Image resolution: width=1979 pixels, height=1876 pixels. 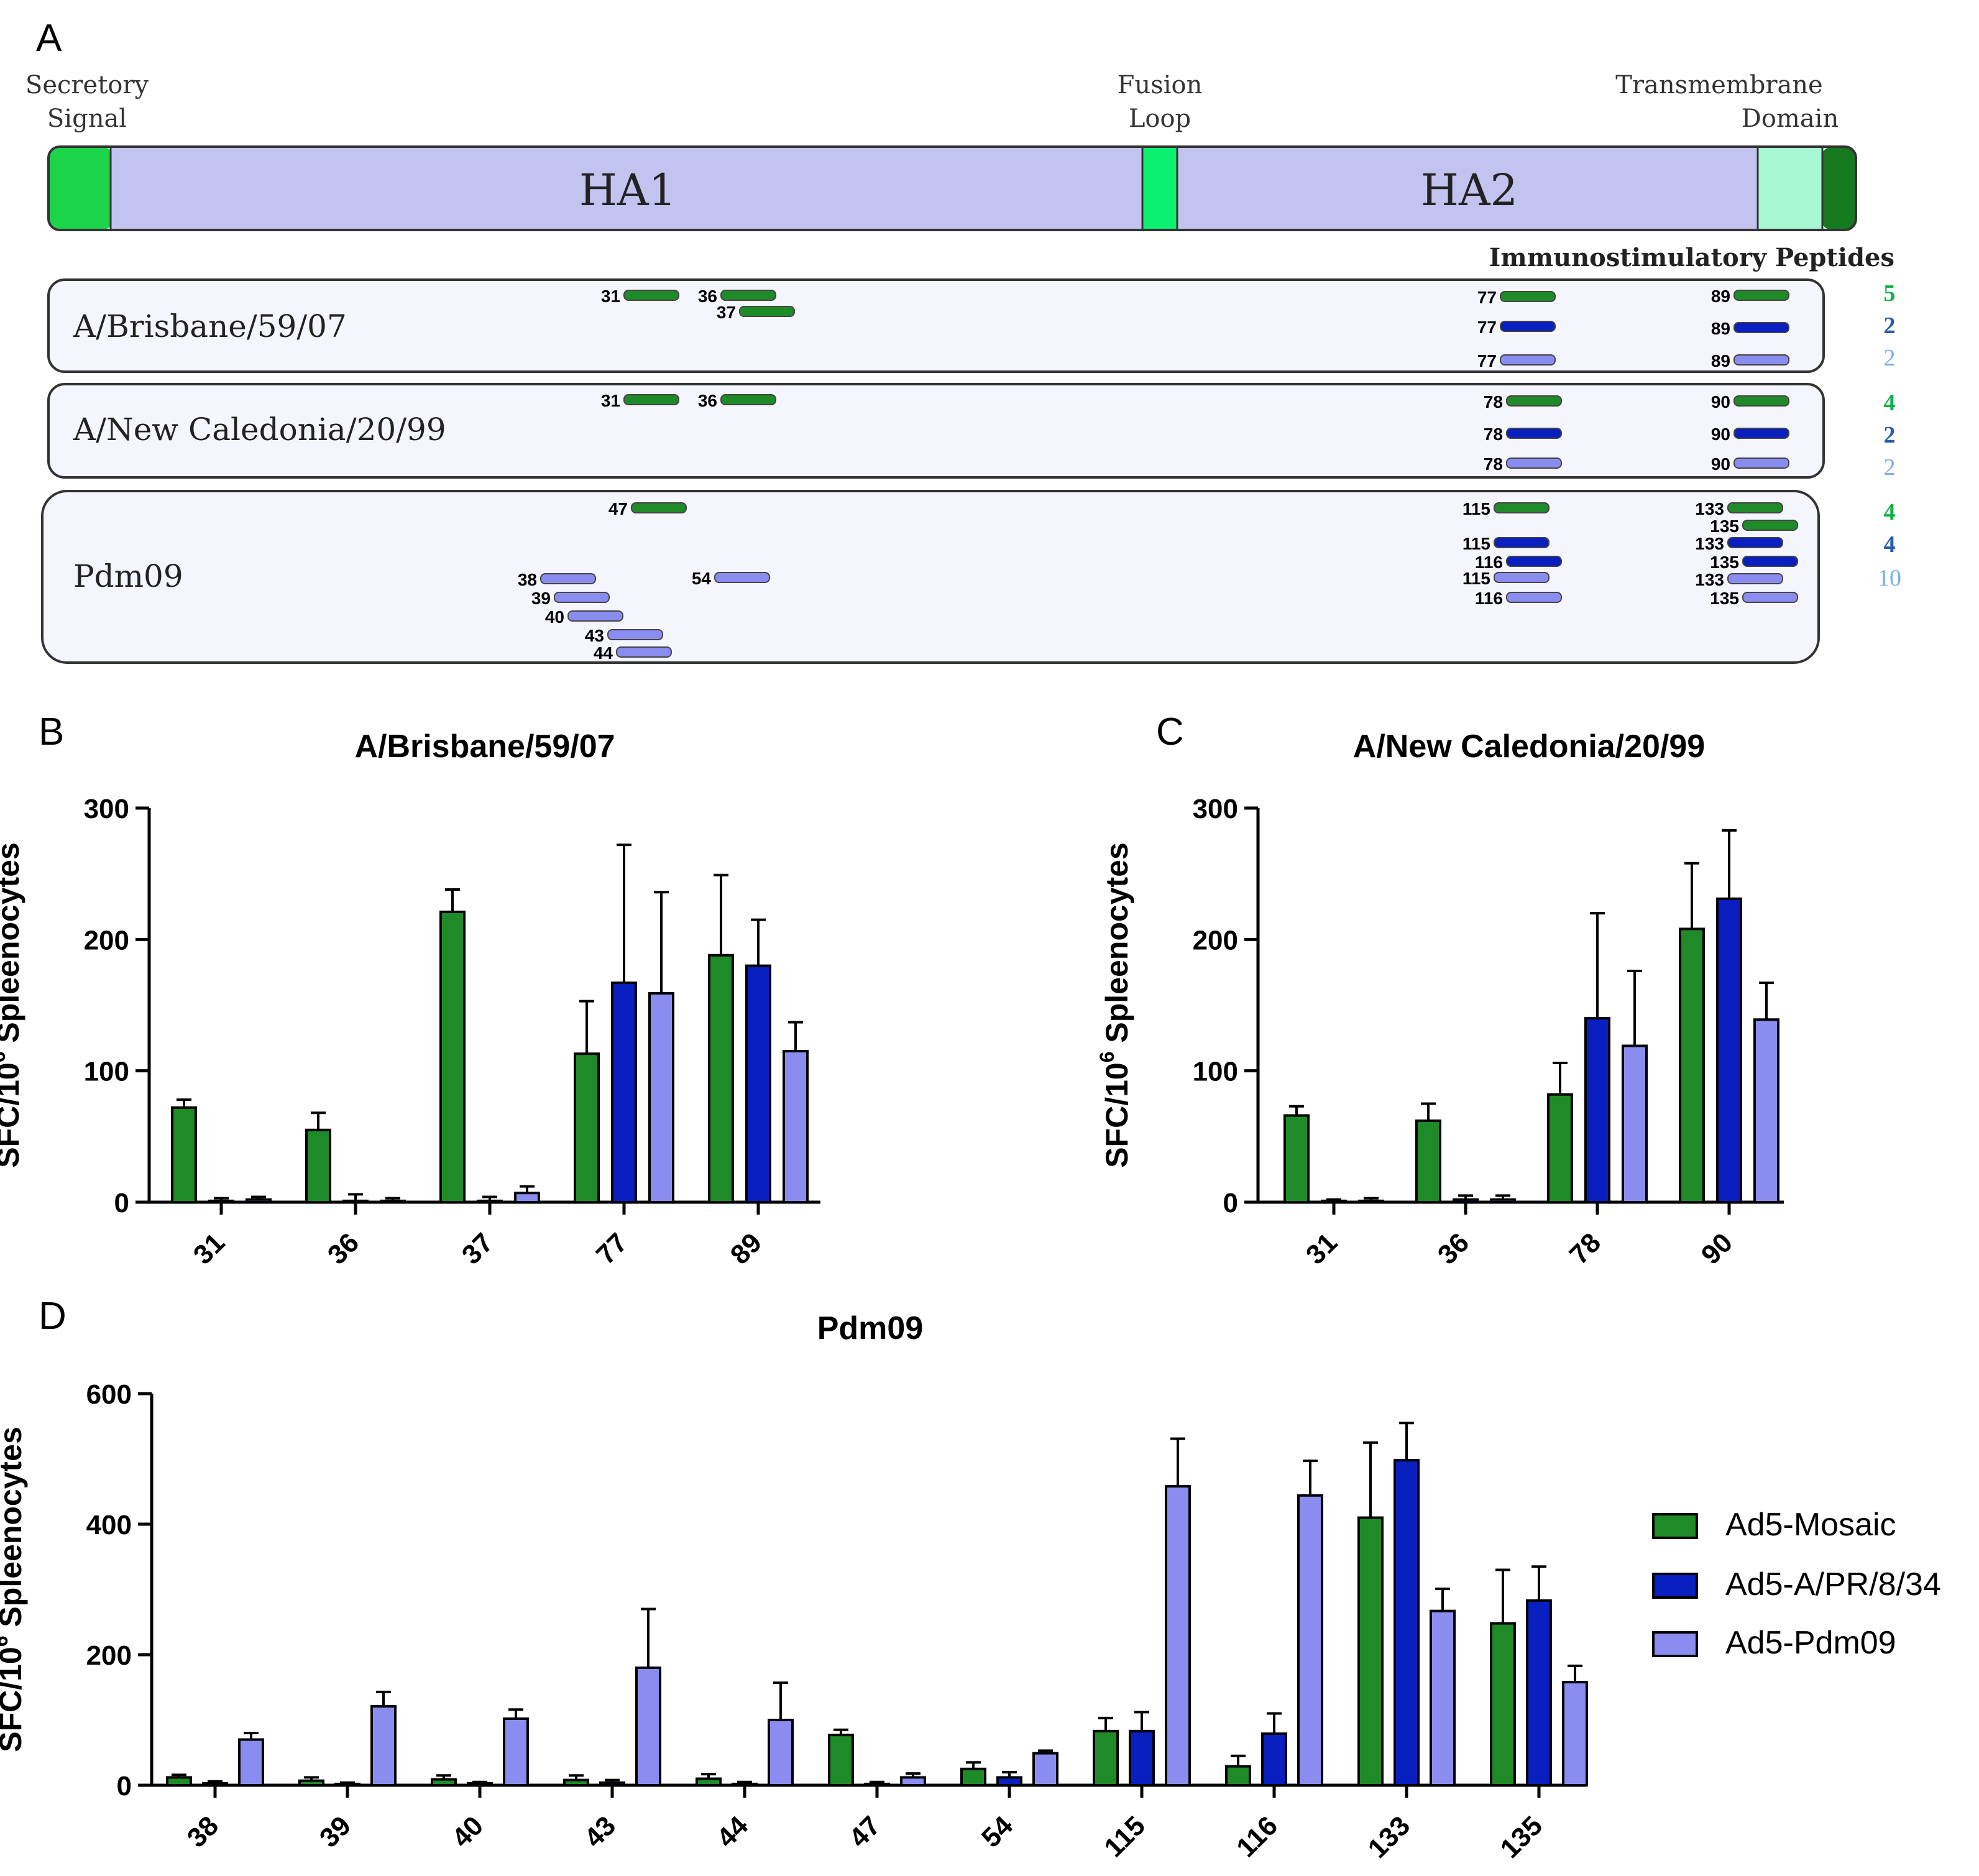 What do you see at coordinates (259, 430) in the screenshot?
I see `strain-name-new-caledonia: A/New Caledonia/20/99` at bounding box center [259, 430].